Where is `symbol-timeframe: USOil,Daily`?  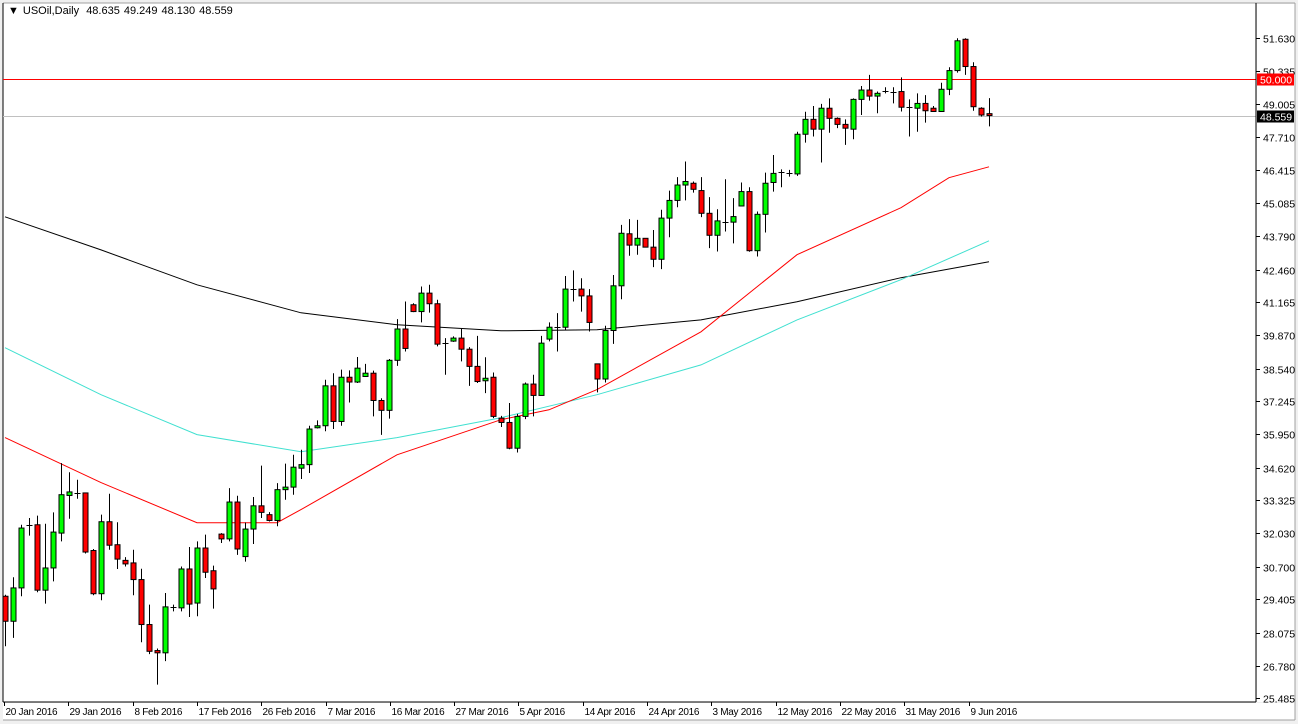
symbol-timeframe: USOil,Daily is located at coordinates (51, 11).